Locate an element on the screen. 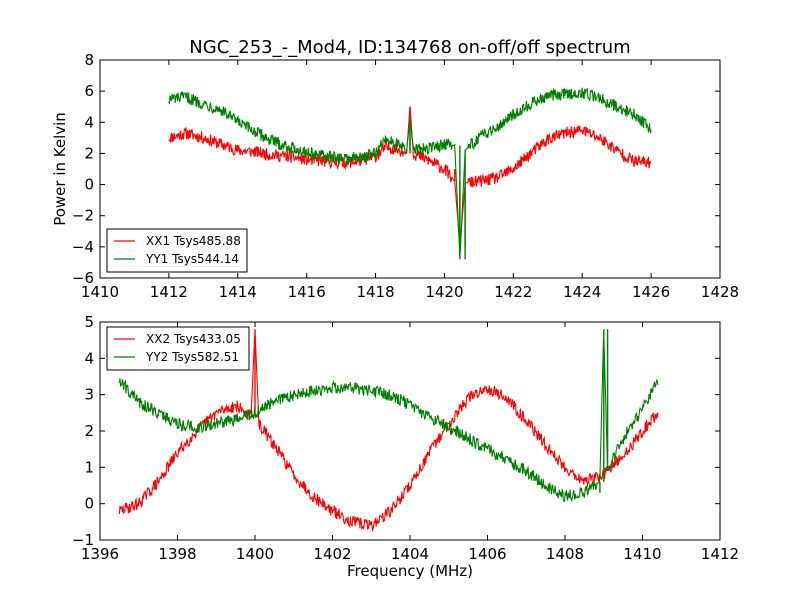 This screenshot has width=800, height=600. bottom-y-tick-label: 4 is located at coordinates (89, 358).